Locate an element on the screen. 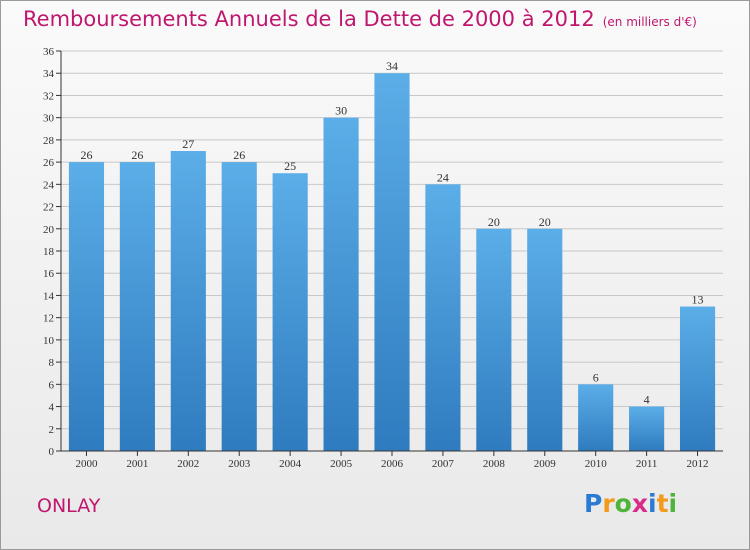 This screenshot has width=750, height=550. y-tick-label: 34 is located at coordinates (49, 74).